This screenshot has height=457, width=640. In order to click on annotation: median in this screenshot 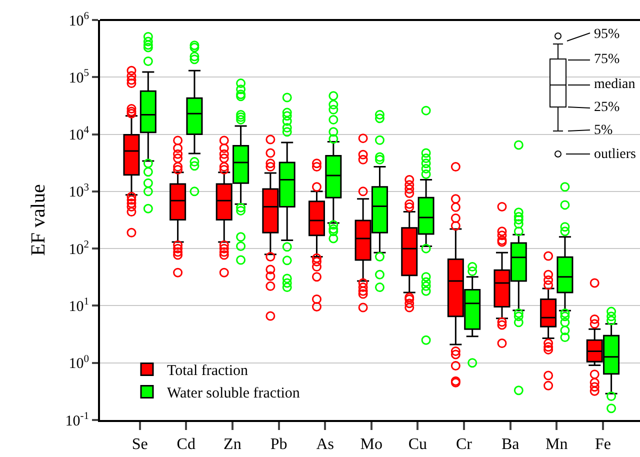, I will do `click(615, 84)`.